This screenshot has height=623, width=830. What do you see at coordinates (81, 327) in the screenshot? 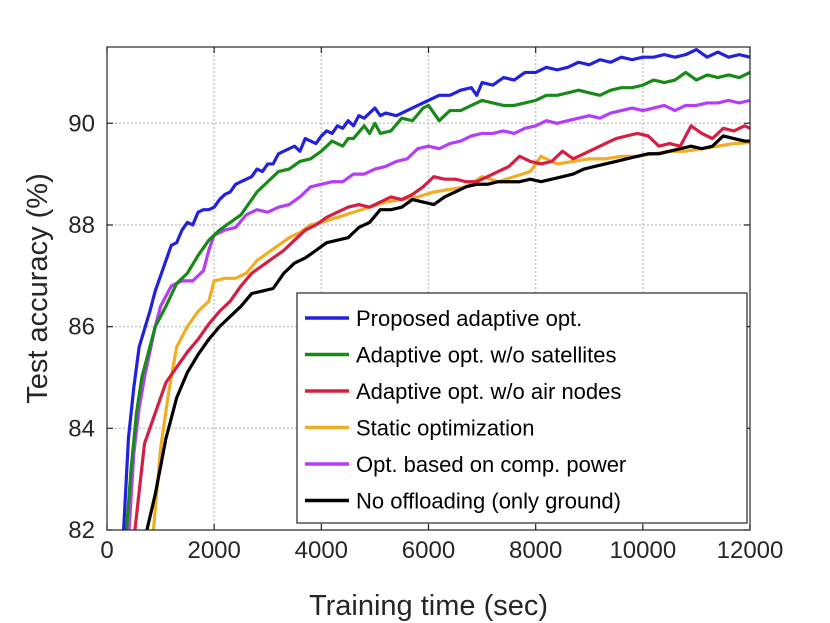
I see `y-tick-label: 86` at bounding box center [81, 327].